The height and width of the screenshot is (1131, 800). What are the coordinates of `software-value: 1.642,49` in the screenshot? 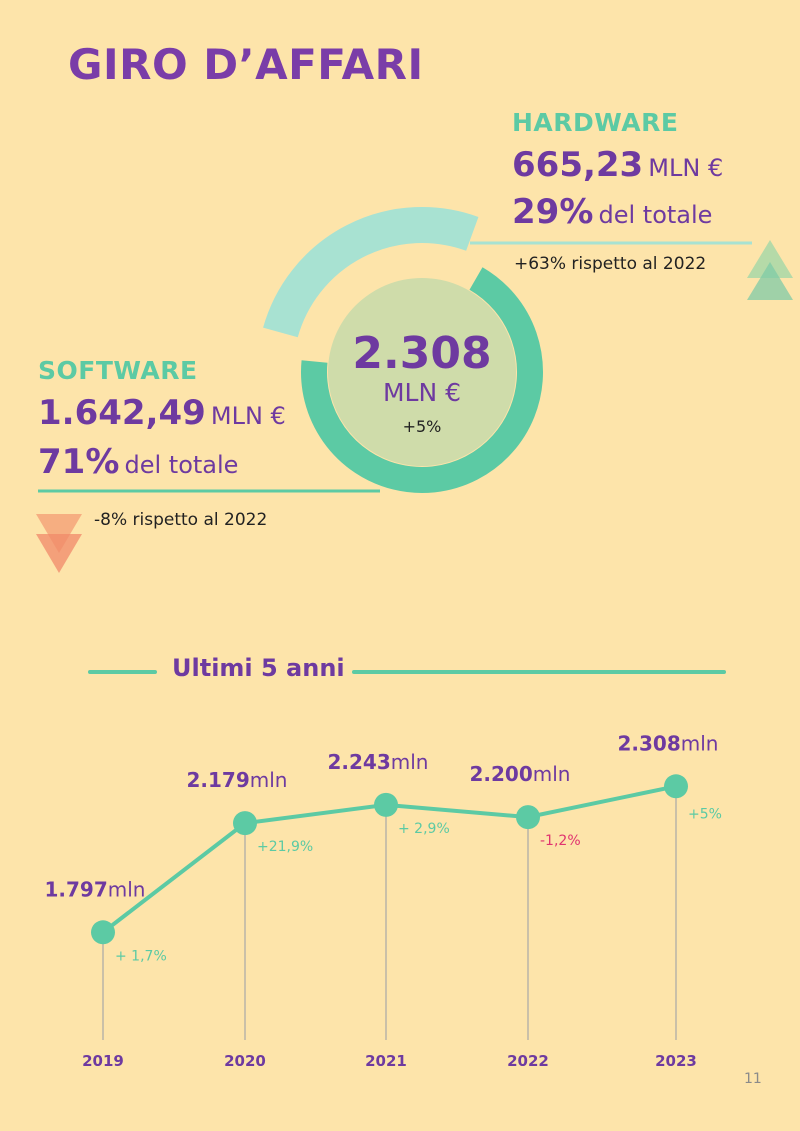 It's located at (122, 413).